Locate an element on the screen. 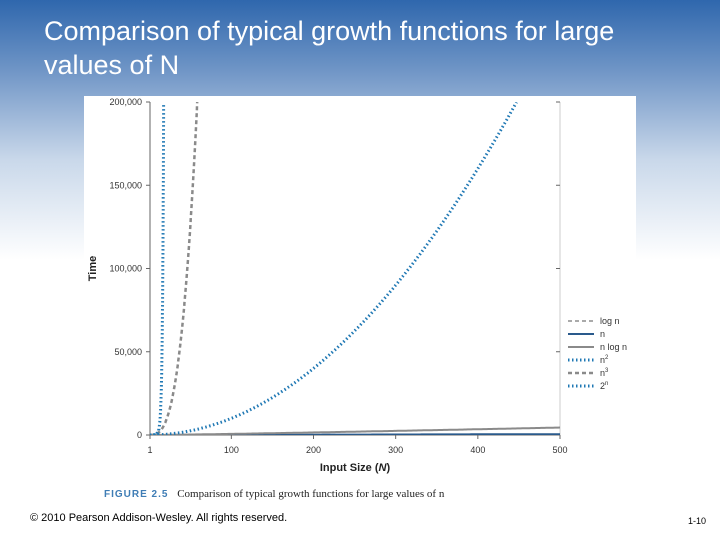 The image size is (720, 540). legend-label-n-log-n: n log n is located at coordinates (614, 346).